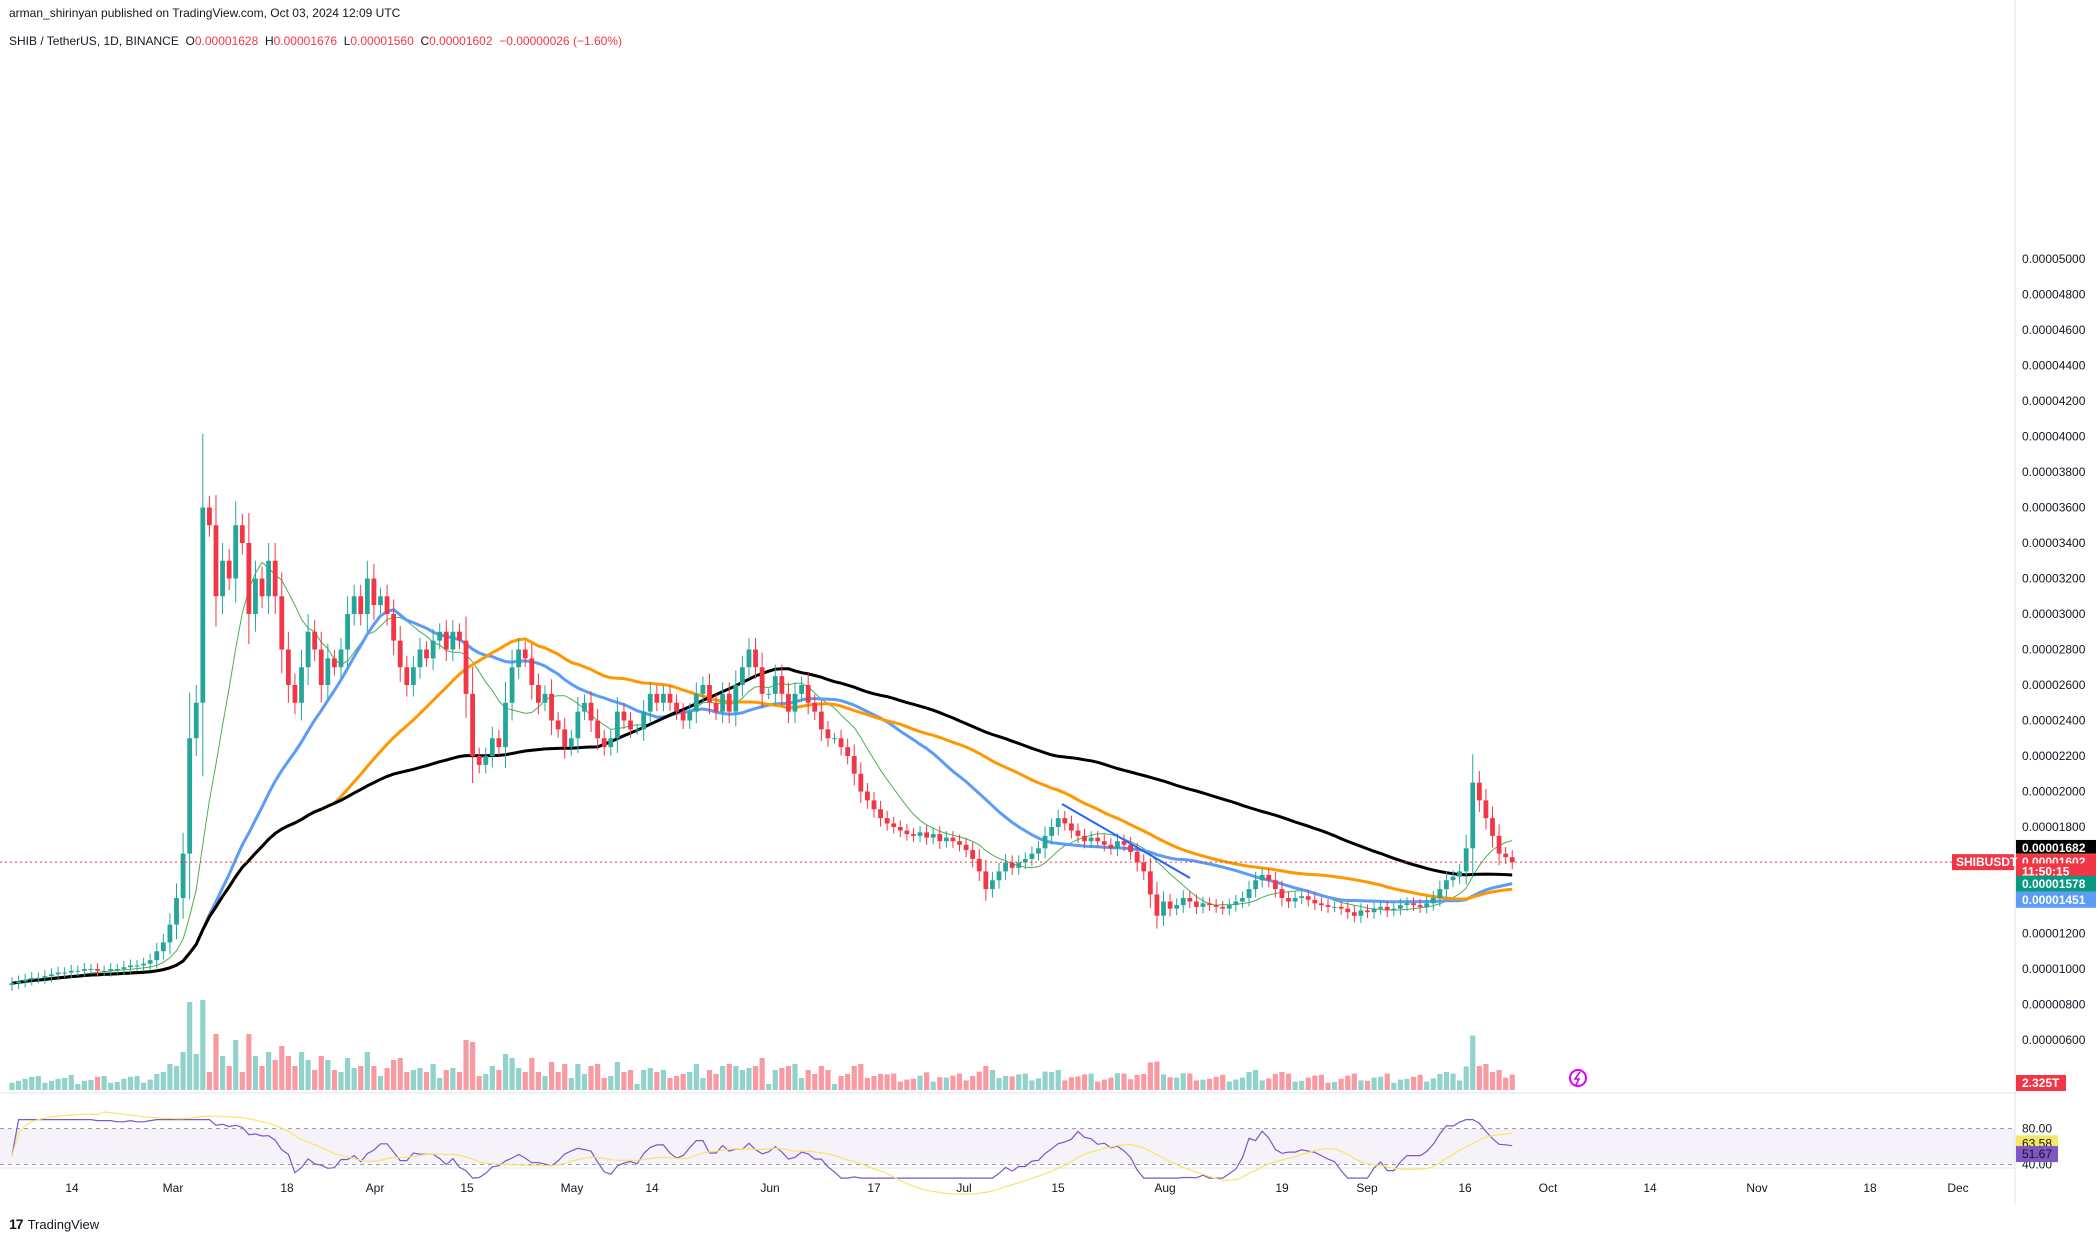 This screenshot has height=1243, width=2100. Describe the element at coordinates (16, 1224) in the screenshot. I see `tradingview-logo-icon: 17` at that location.